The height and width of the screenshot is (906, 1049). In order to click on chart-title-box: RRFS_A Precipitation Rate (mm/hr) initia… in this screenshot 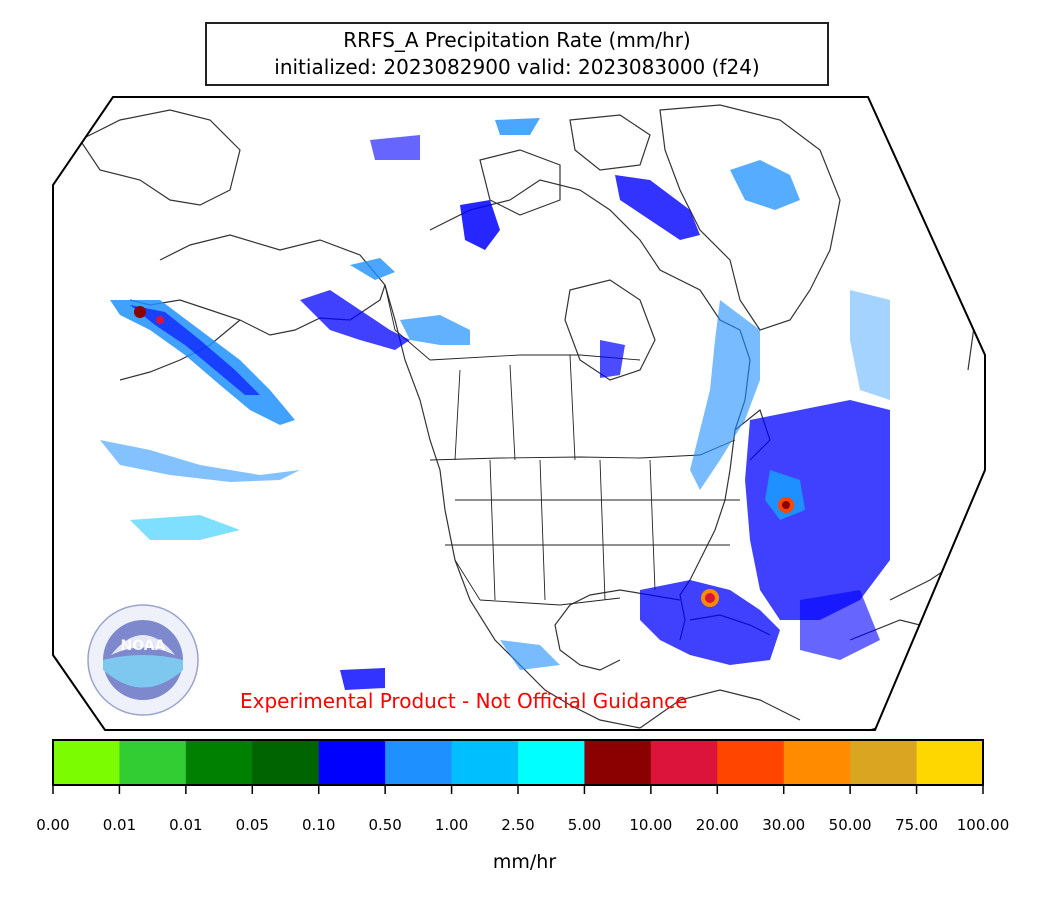, I will do `click(517, 54)`.